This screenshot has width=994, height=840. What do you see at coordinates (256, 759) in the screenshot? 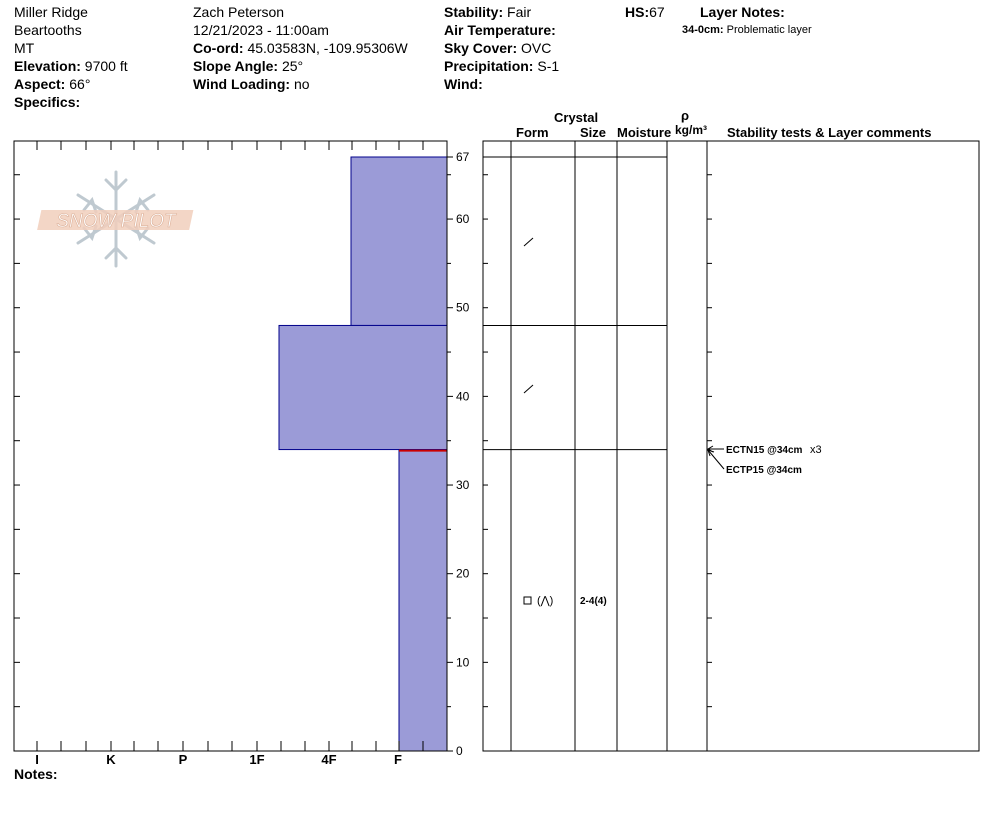
I see `hardness-tick-label: 1F` at bounding box center [256, 759].